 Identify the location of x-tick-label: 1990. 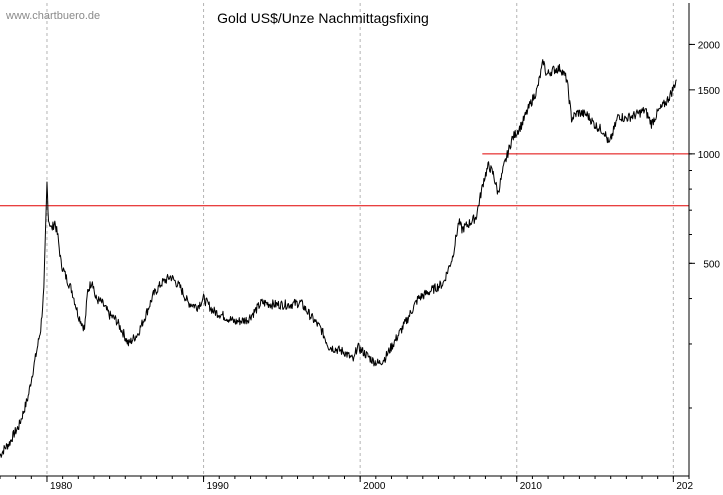
(218, 485).